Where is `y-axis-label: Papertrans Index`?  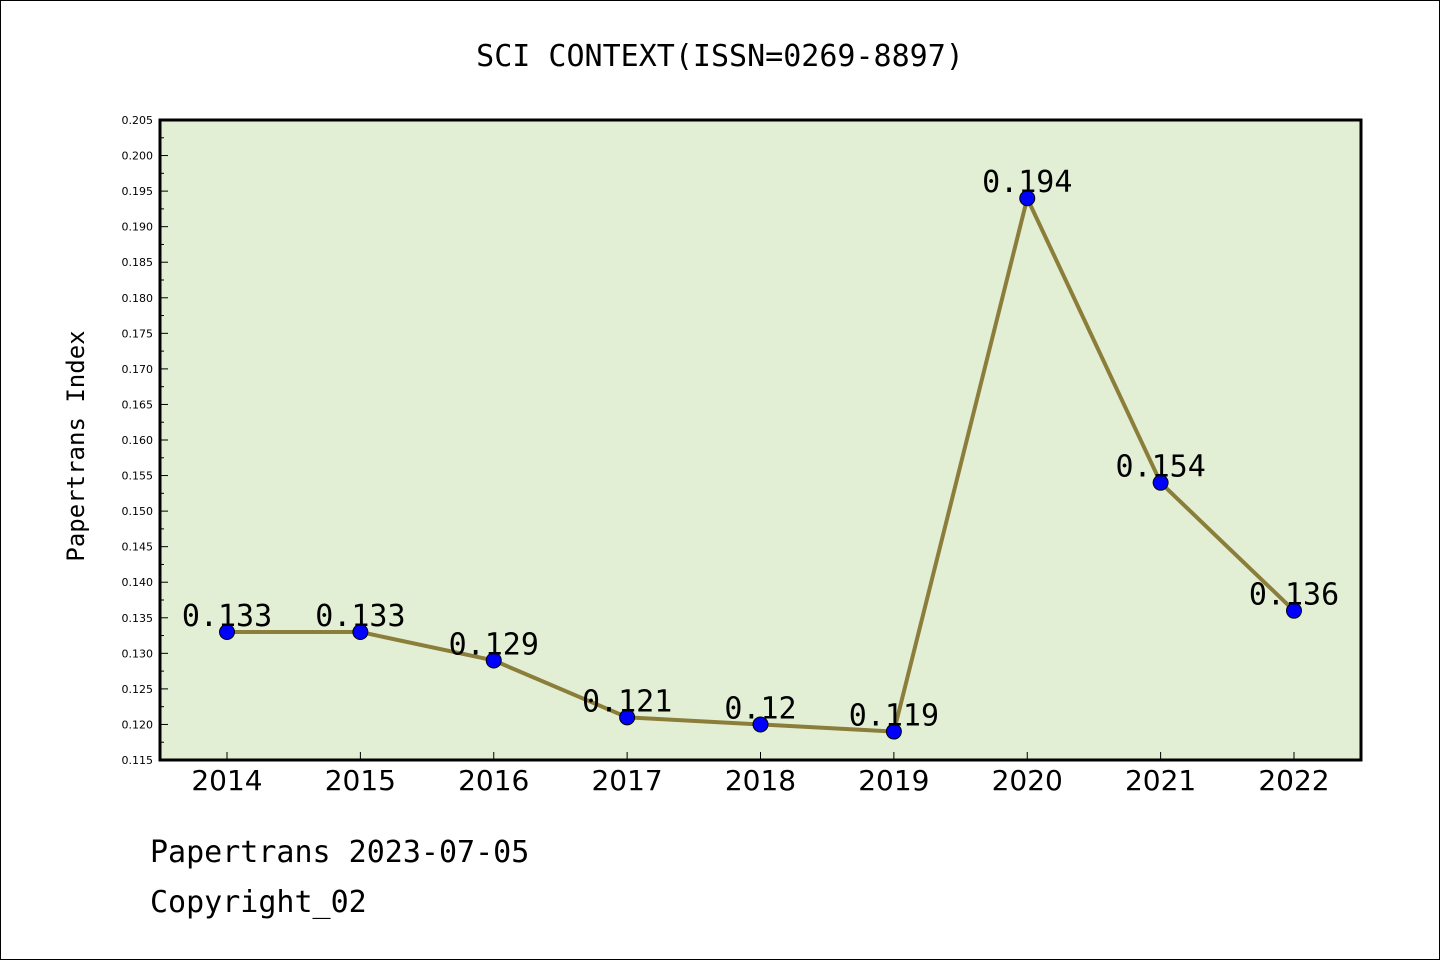
y-axis-label: Papertrans Index is located at coordinates (76, 445).